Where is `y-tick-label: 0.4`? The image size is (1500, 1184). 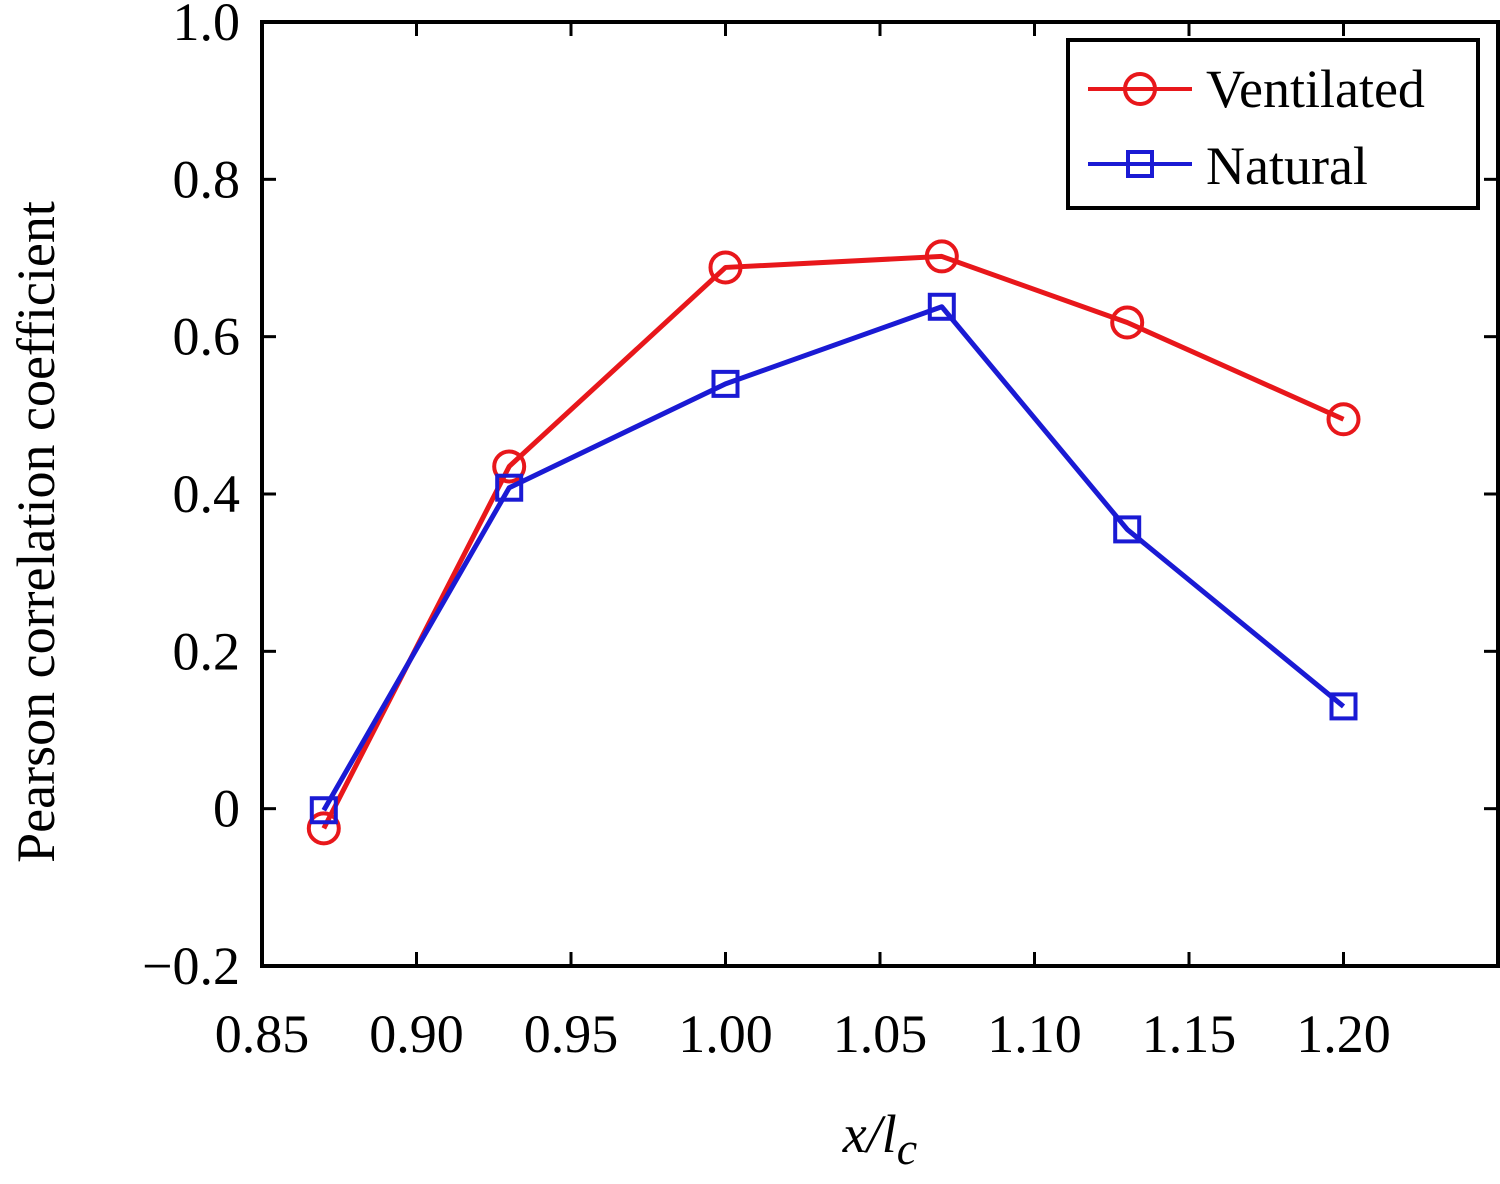 y-tick-label: 0.4 is located at coordinates (207, 494).